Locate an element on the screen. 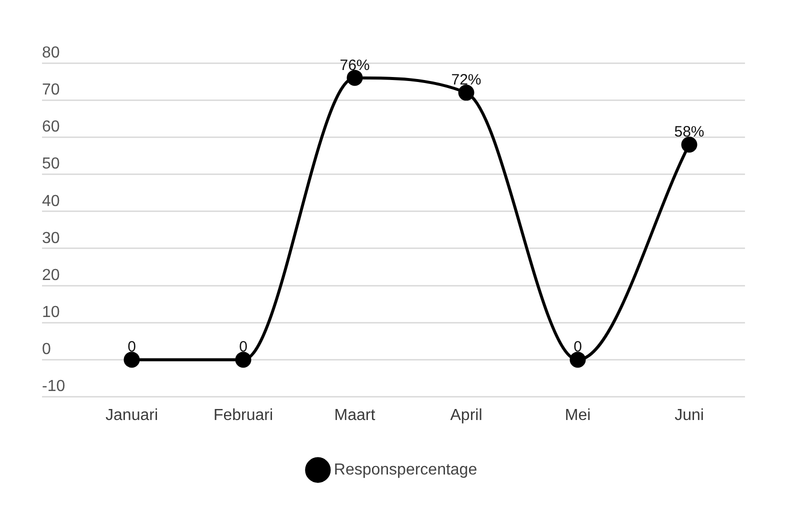 Image resolution: width=801 pixels, height=526 pixels. y-tick-label: 40 is located at coordinates (51, 201).